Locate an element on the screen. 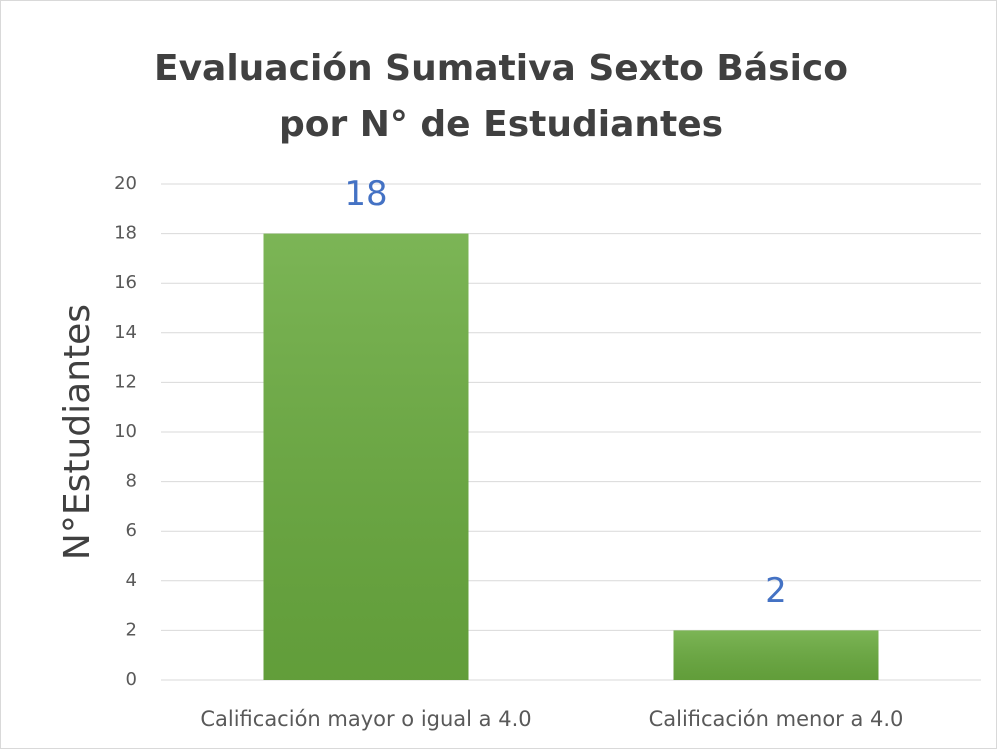  y-tick-label: 2 is located at coordinates (131, 629).